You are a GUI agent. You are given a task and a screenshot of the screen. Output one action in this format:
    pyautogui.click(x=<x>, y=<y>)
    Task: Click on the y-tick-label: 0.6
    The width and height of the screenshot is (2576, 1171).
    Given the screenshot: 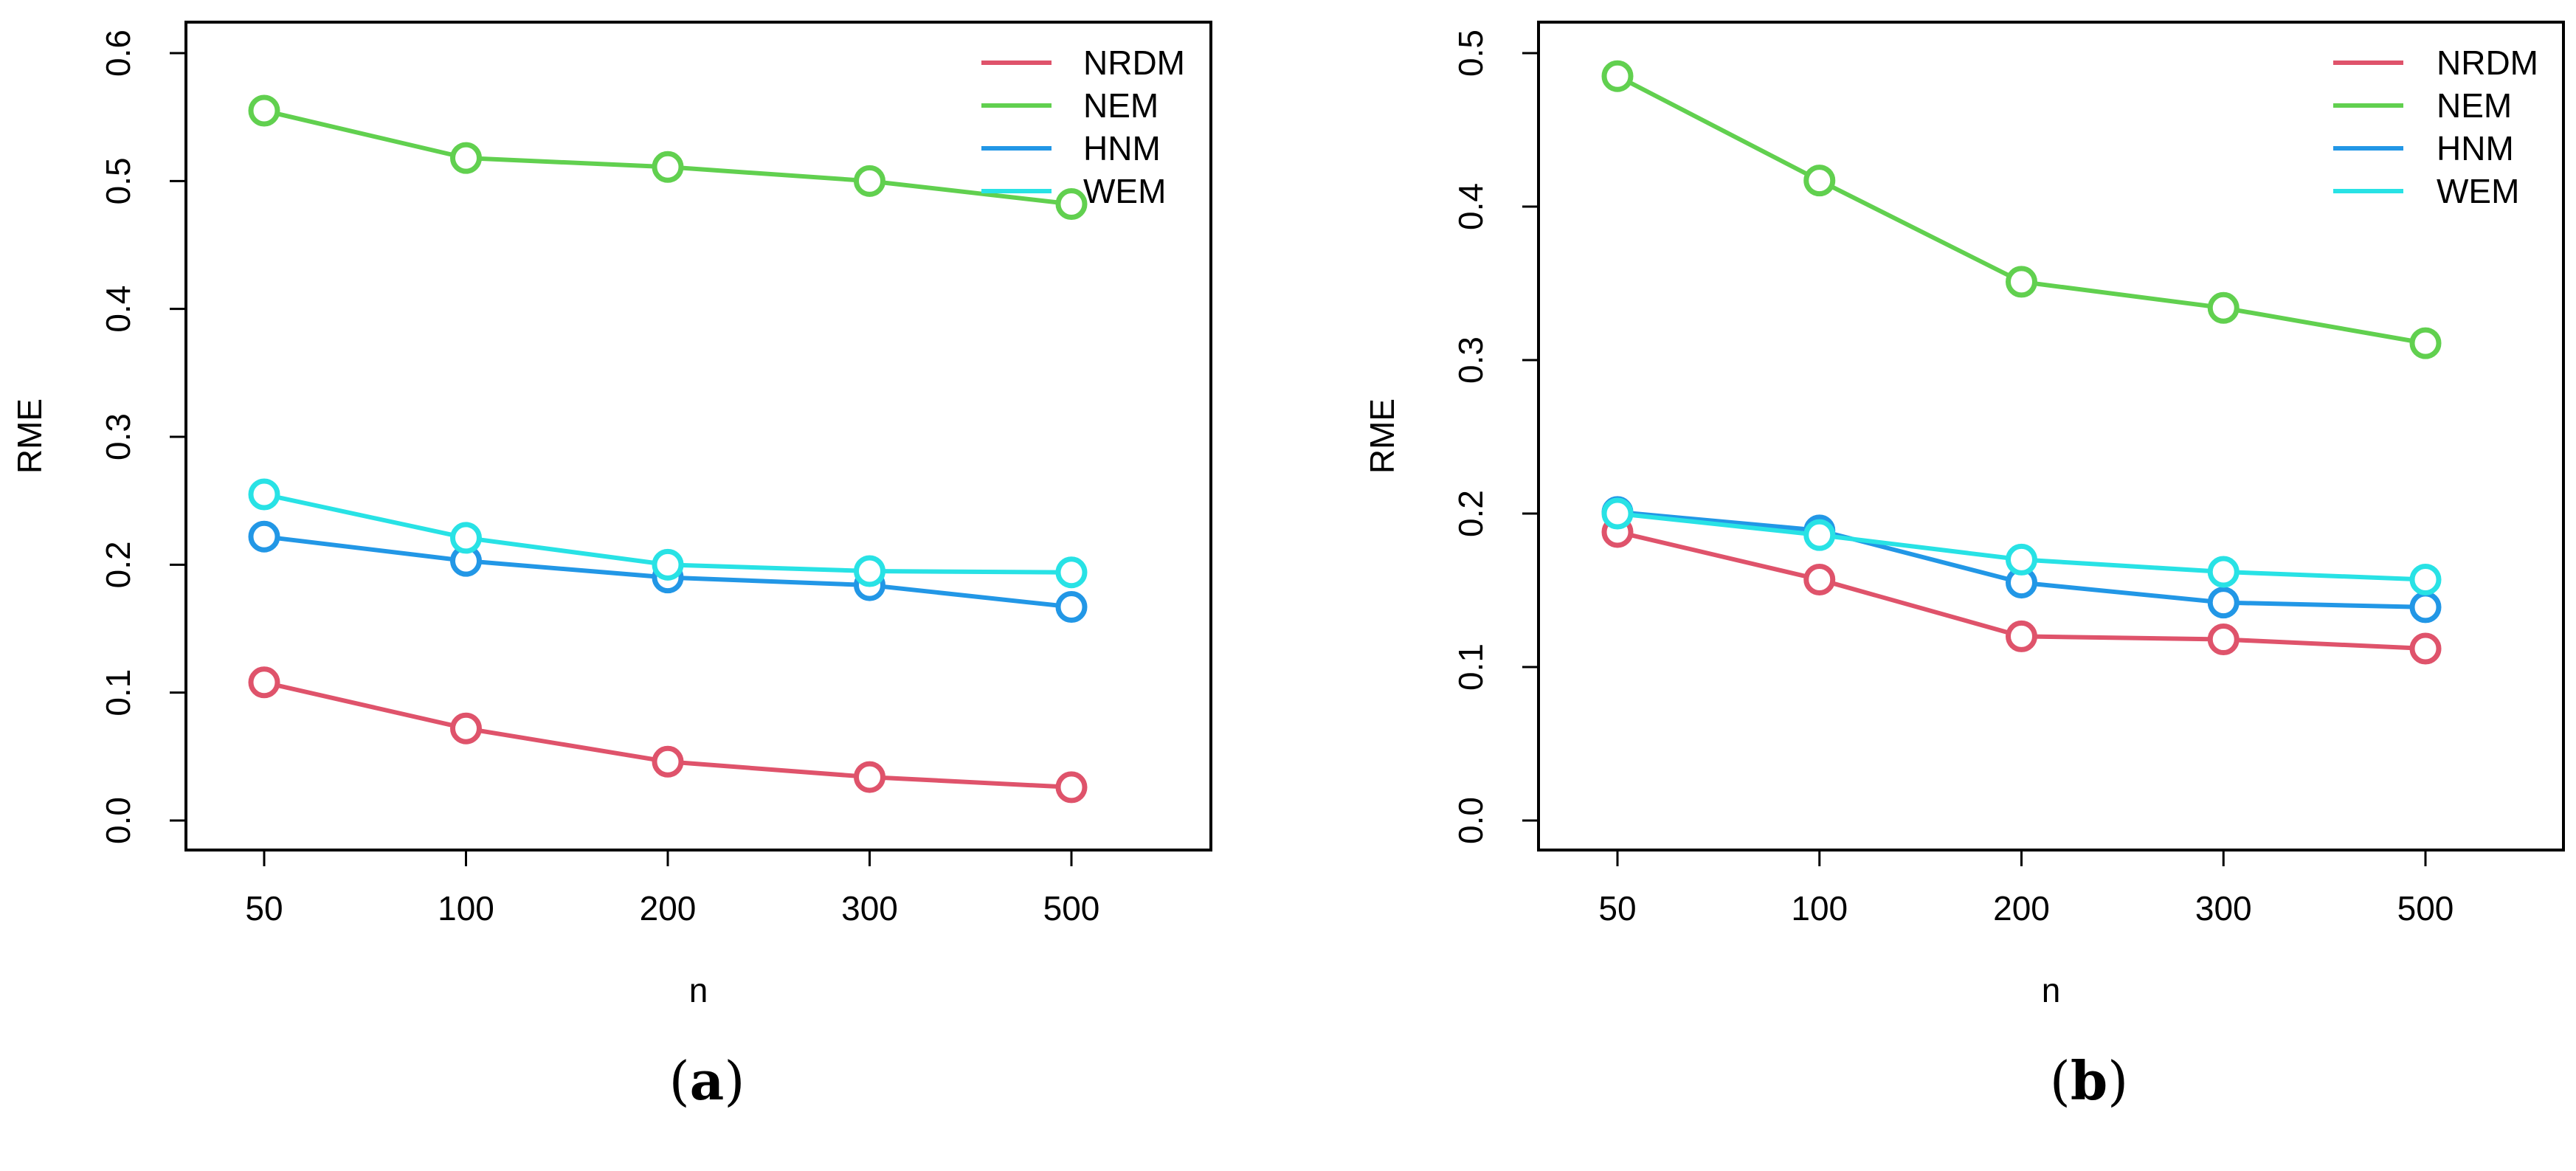 What is the action you would take?
    pyautogui.click(x=118, y=53)
    